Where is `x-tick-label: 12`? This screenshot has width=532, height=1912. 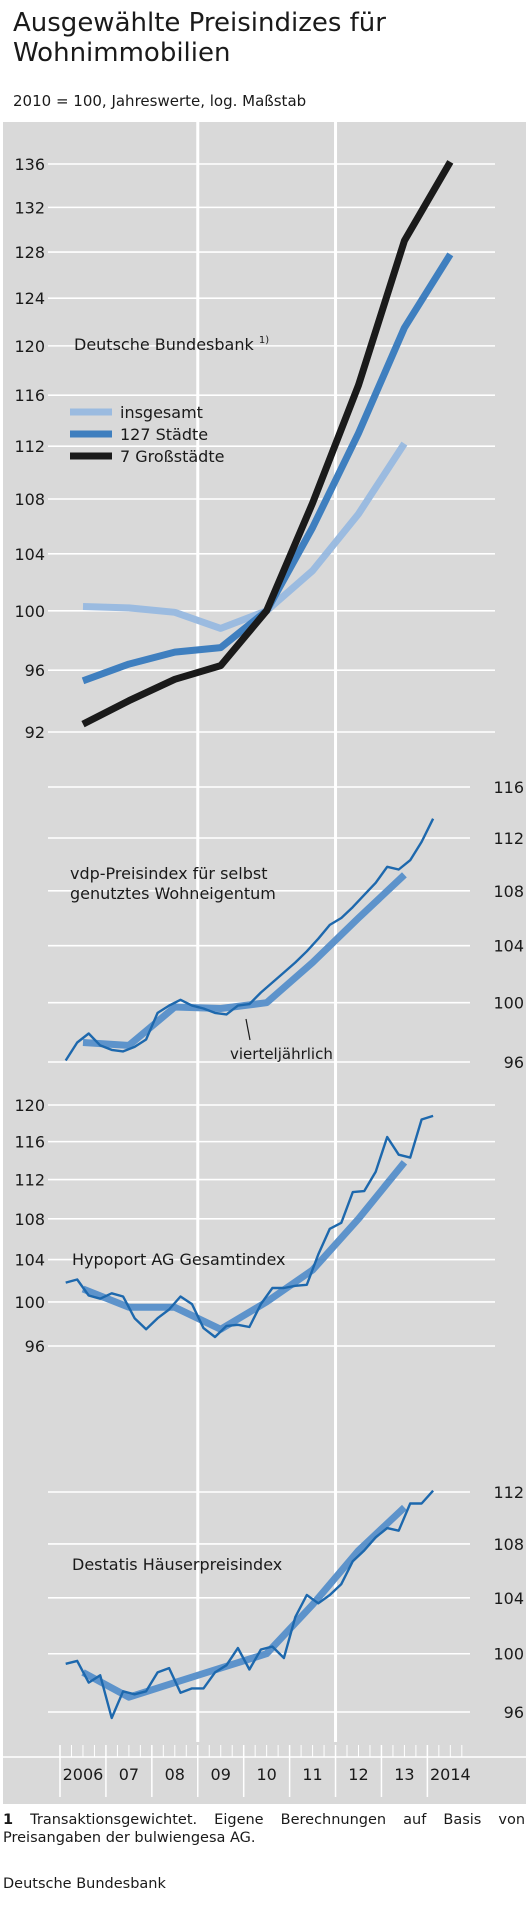
x-tick-label: 12 is located at coordinates (358, 1774).